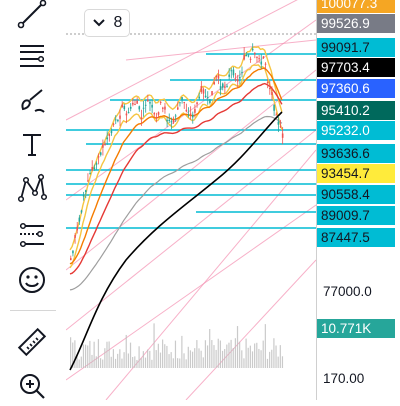 This screenshot has width=400, height=406. What do you see at coordinates (356, 153) in the screenshot?
I see `price-tag: 93636.6` at bounding box center [356, 153].